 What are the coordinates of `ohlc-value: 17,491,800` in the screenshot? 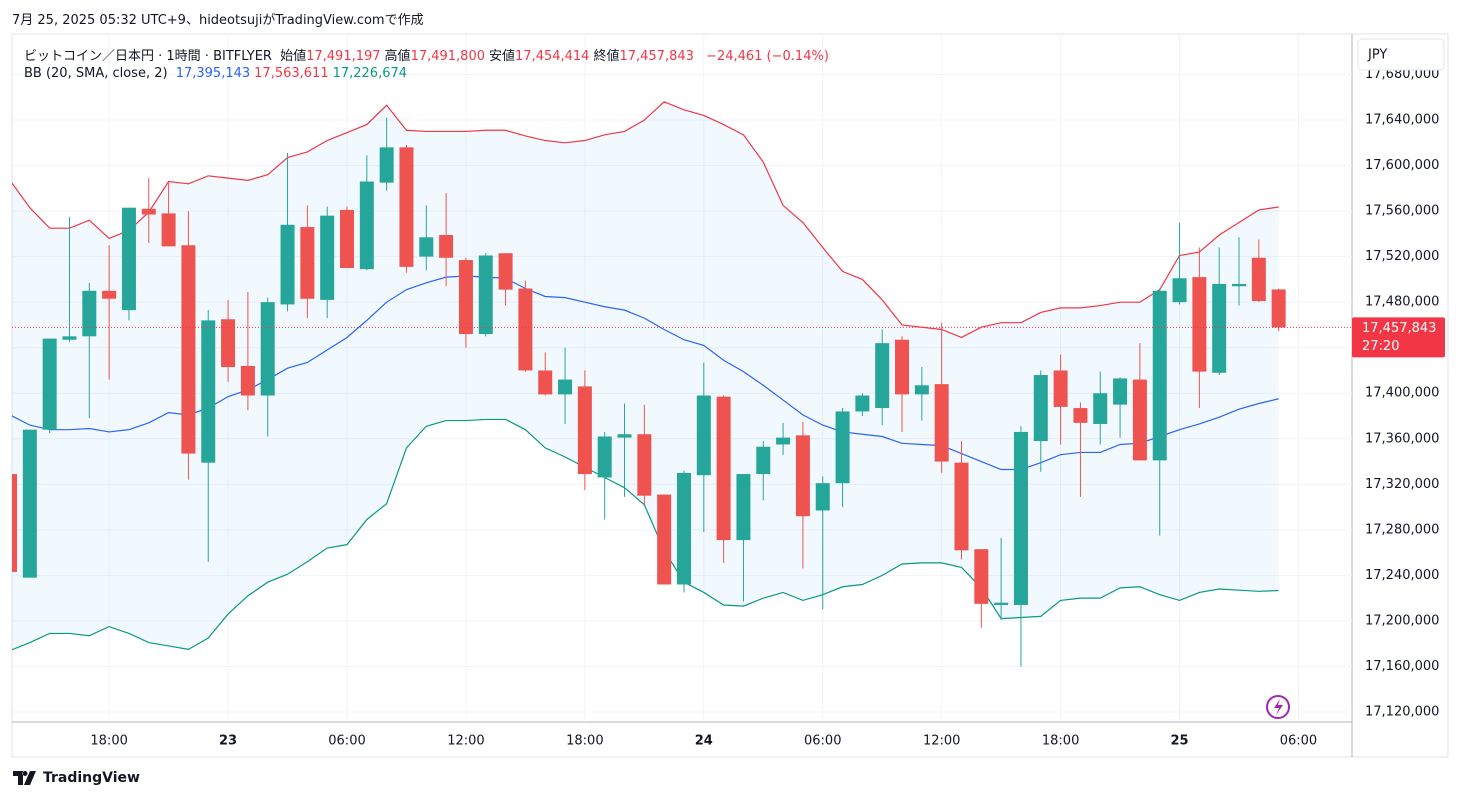 It's located at (447, 56).